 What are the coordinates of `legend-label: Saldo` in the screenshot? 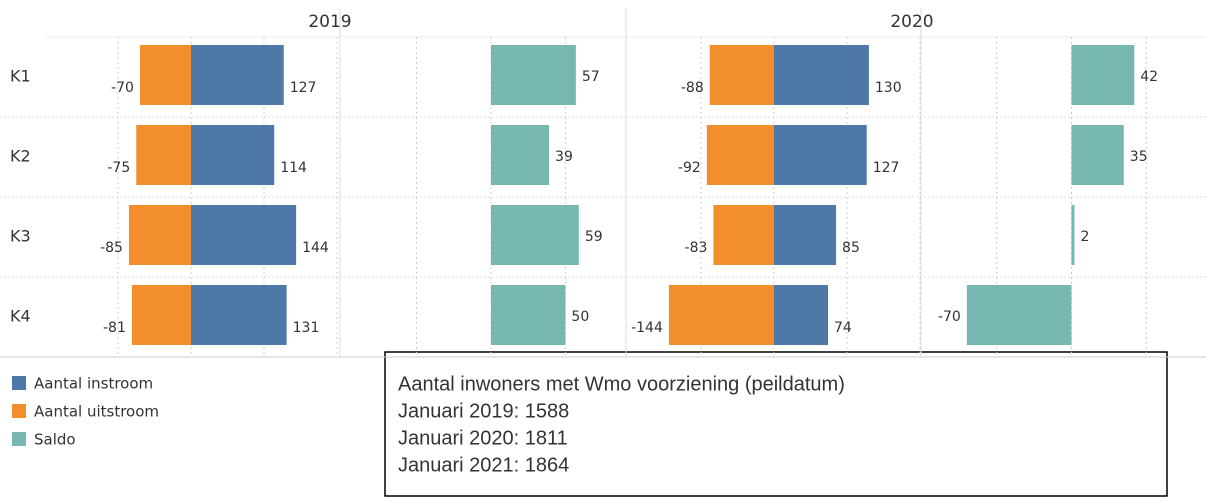 It's located at (55, 440).